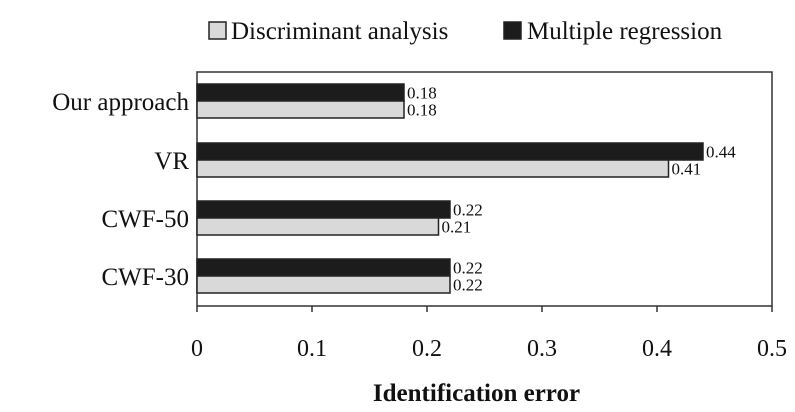 Image resolution: width=795 pixels, height=412 pixels. I want to click on value-label-regression-1: 0.44, so click(721, 152).